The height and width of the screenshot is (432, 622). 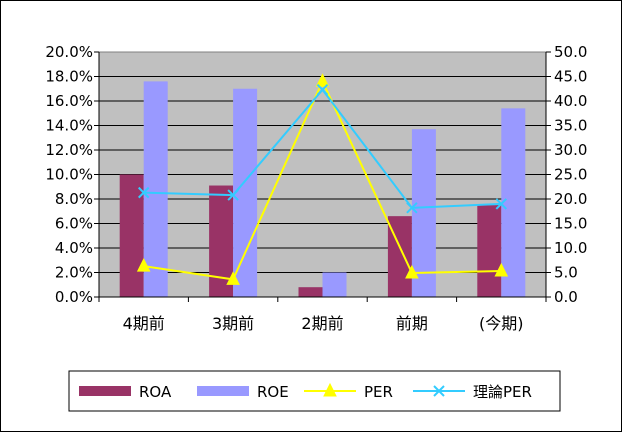 What do you see at coordinates (69, 77) in the screenshot?
I see `left-tick-label: 18.0%` at bounding box center [69, 77].